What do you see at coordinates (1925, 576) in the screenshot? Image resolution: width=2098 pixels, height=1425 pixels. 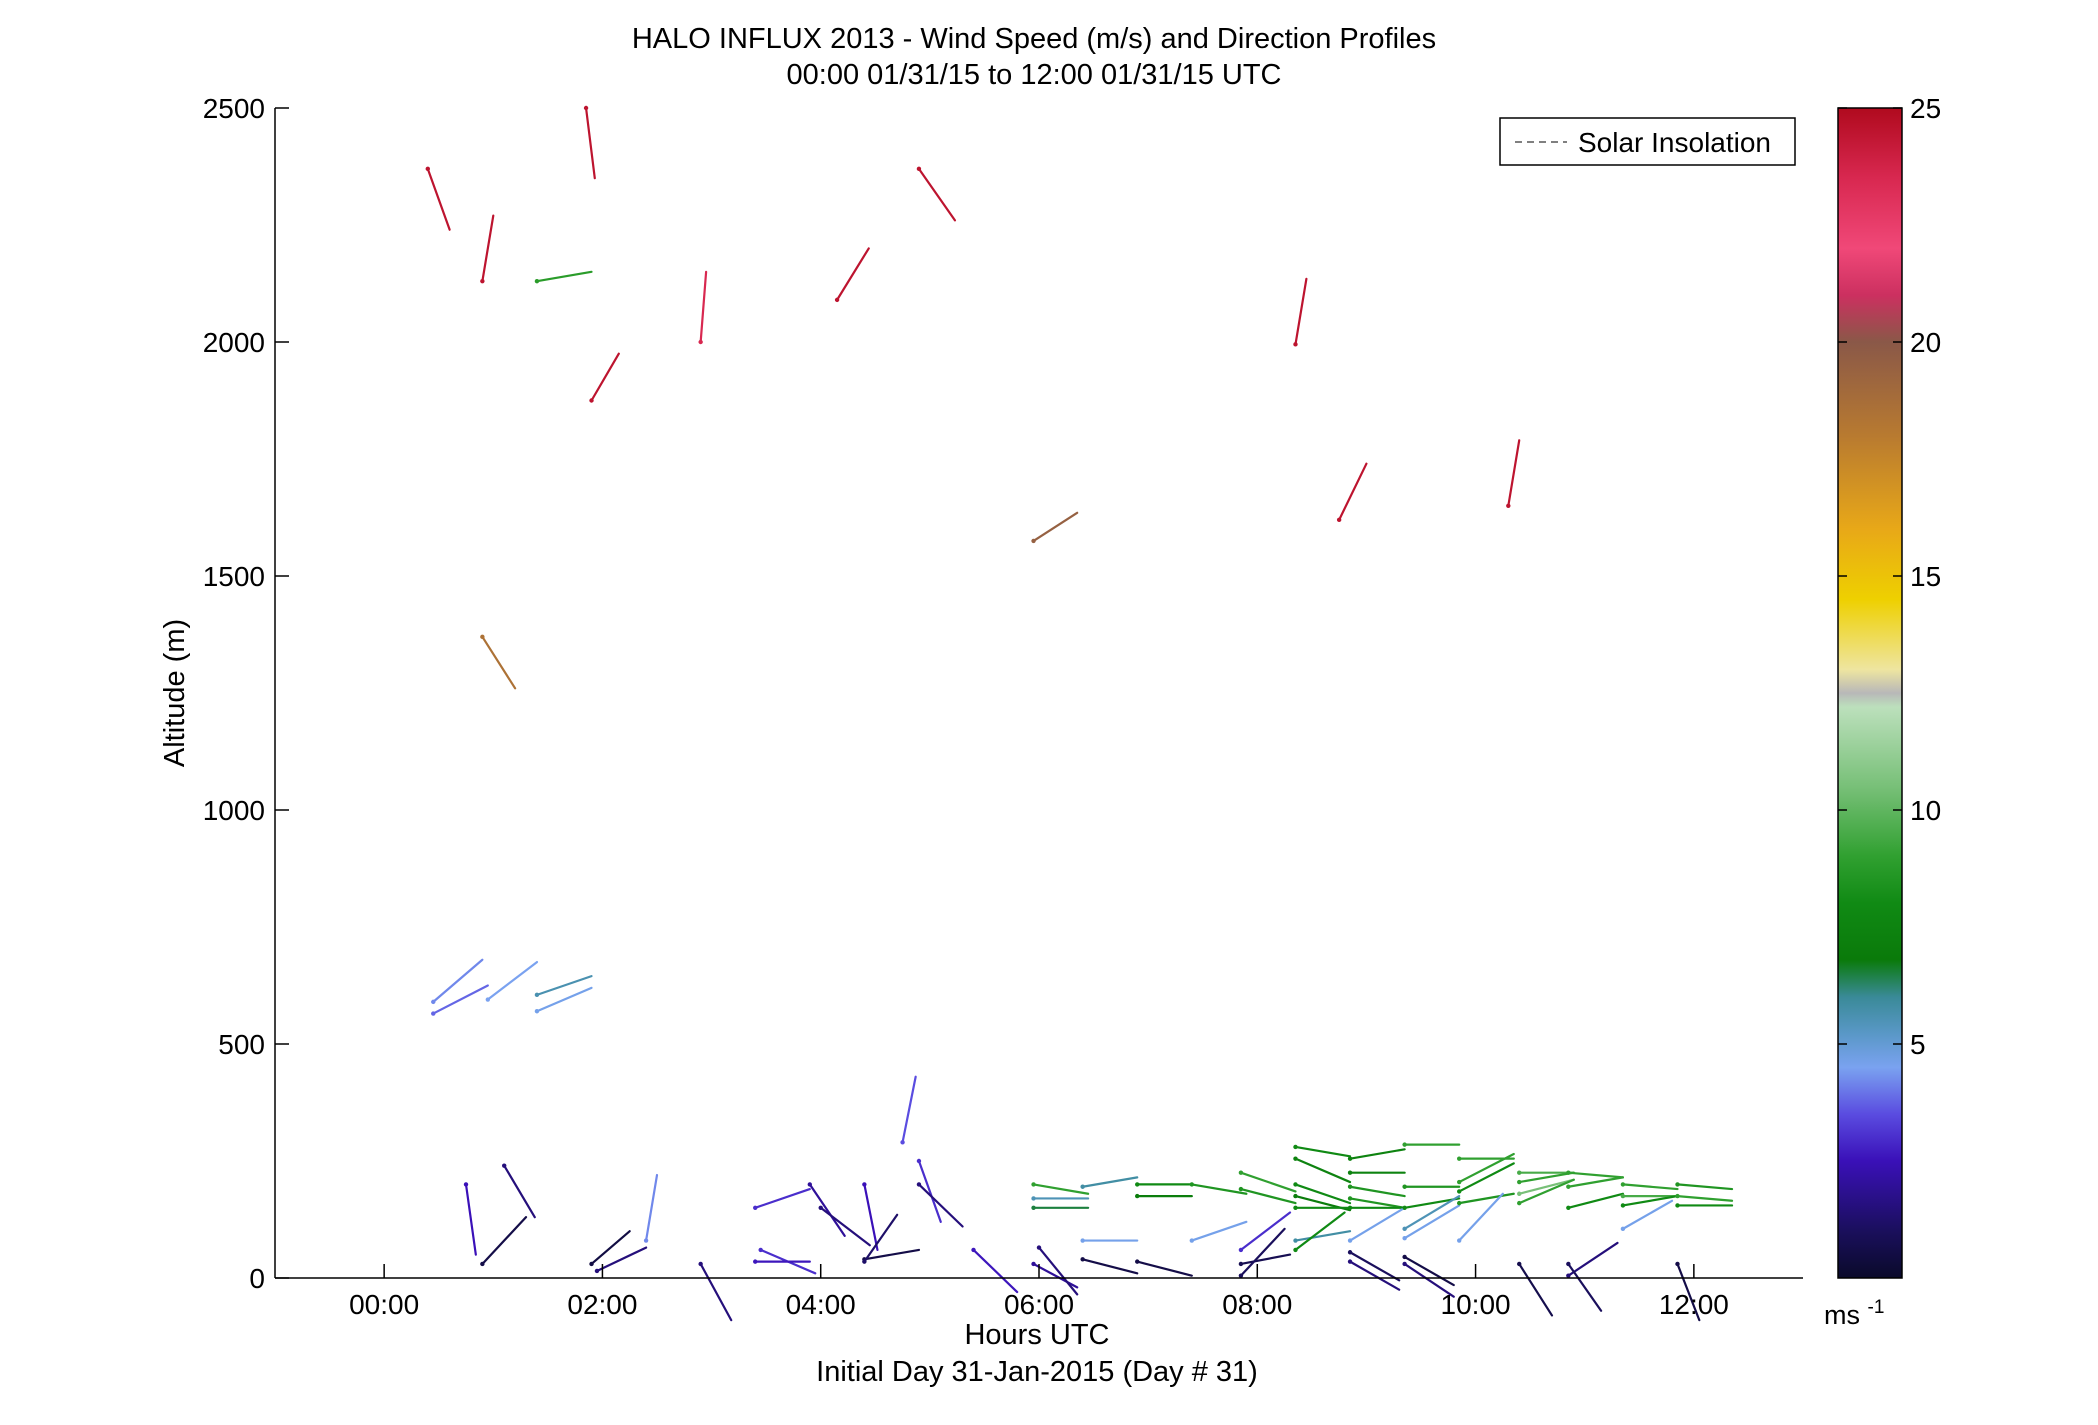 I see `colorbar-tick-label: 15` at bounding box center [1925, 576].